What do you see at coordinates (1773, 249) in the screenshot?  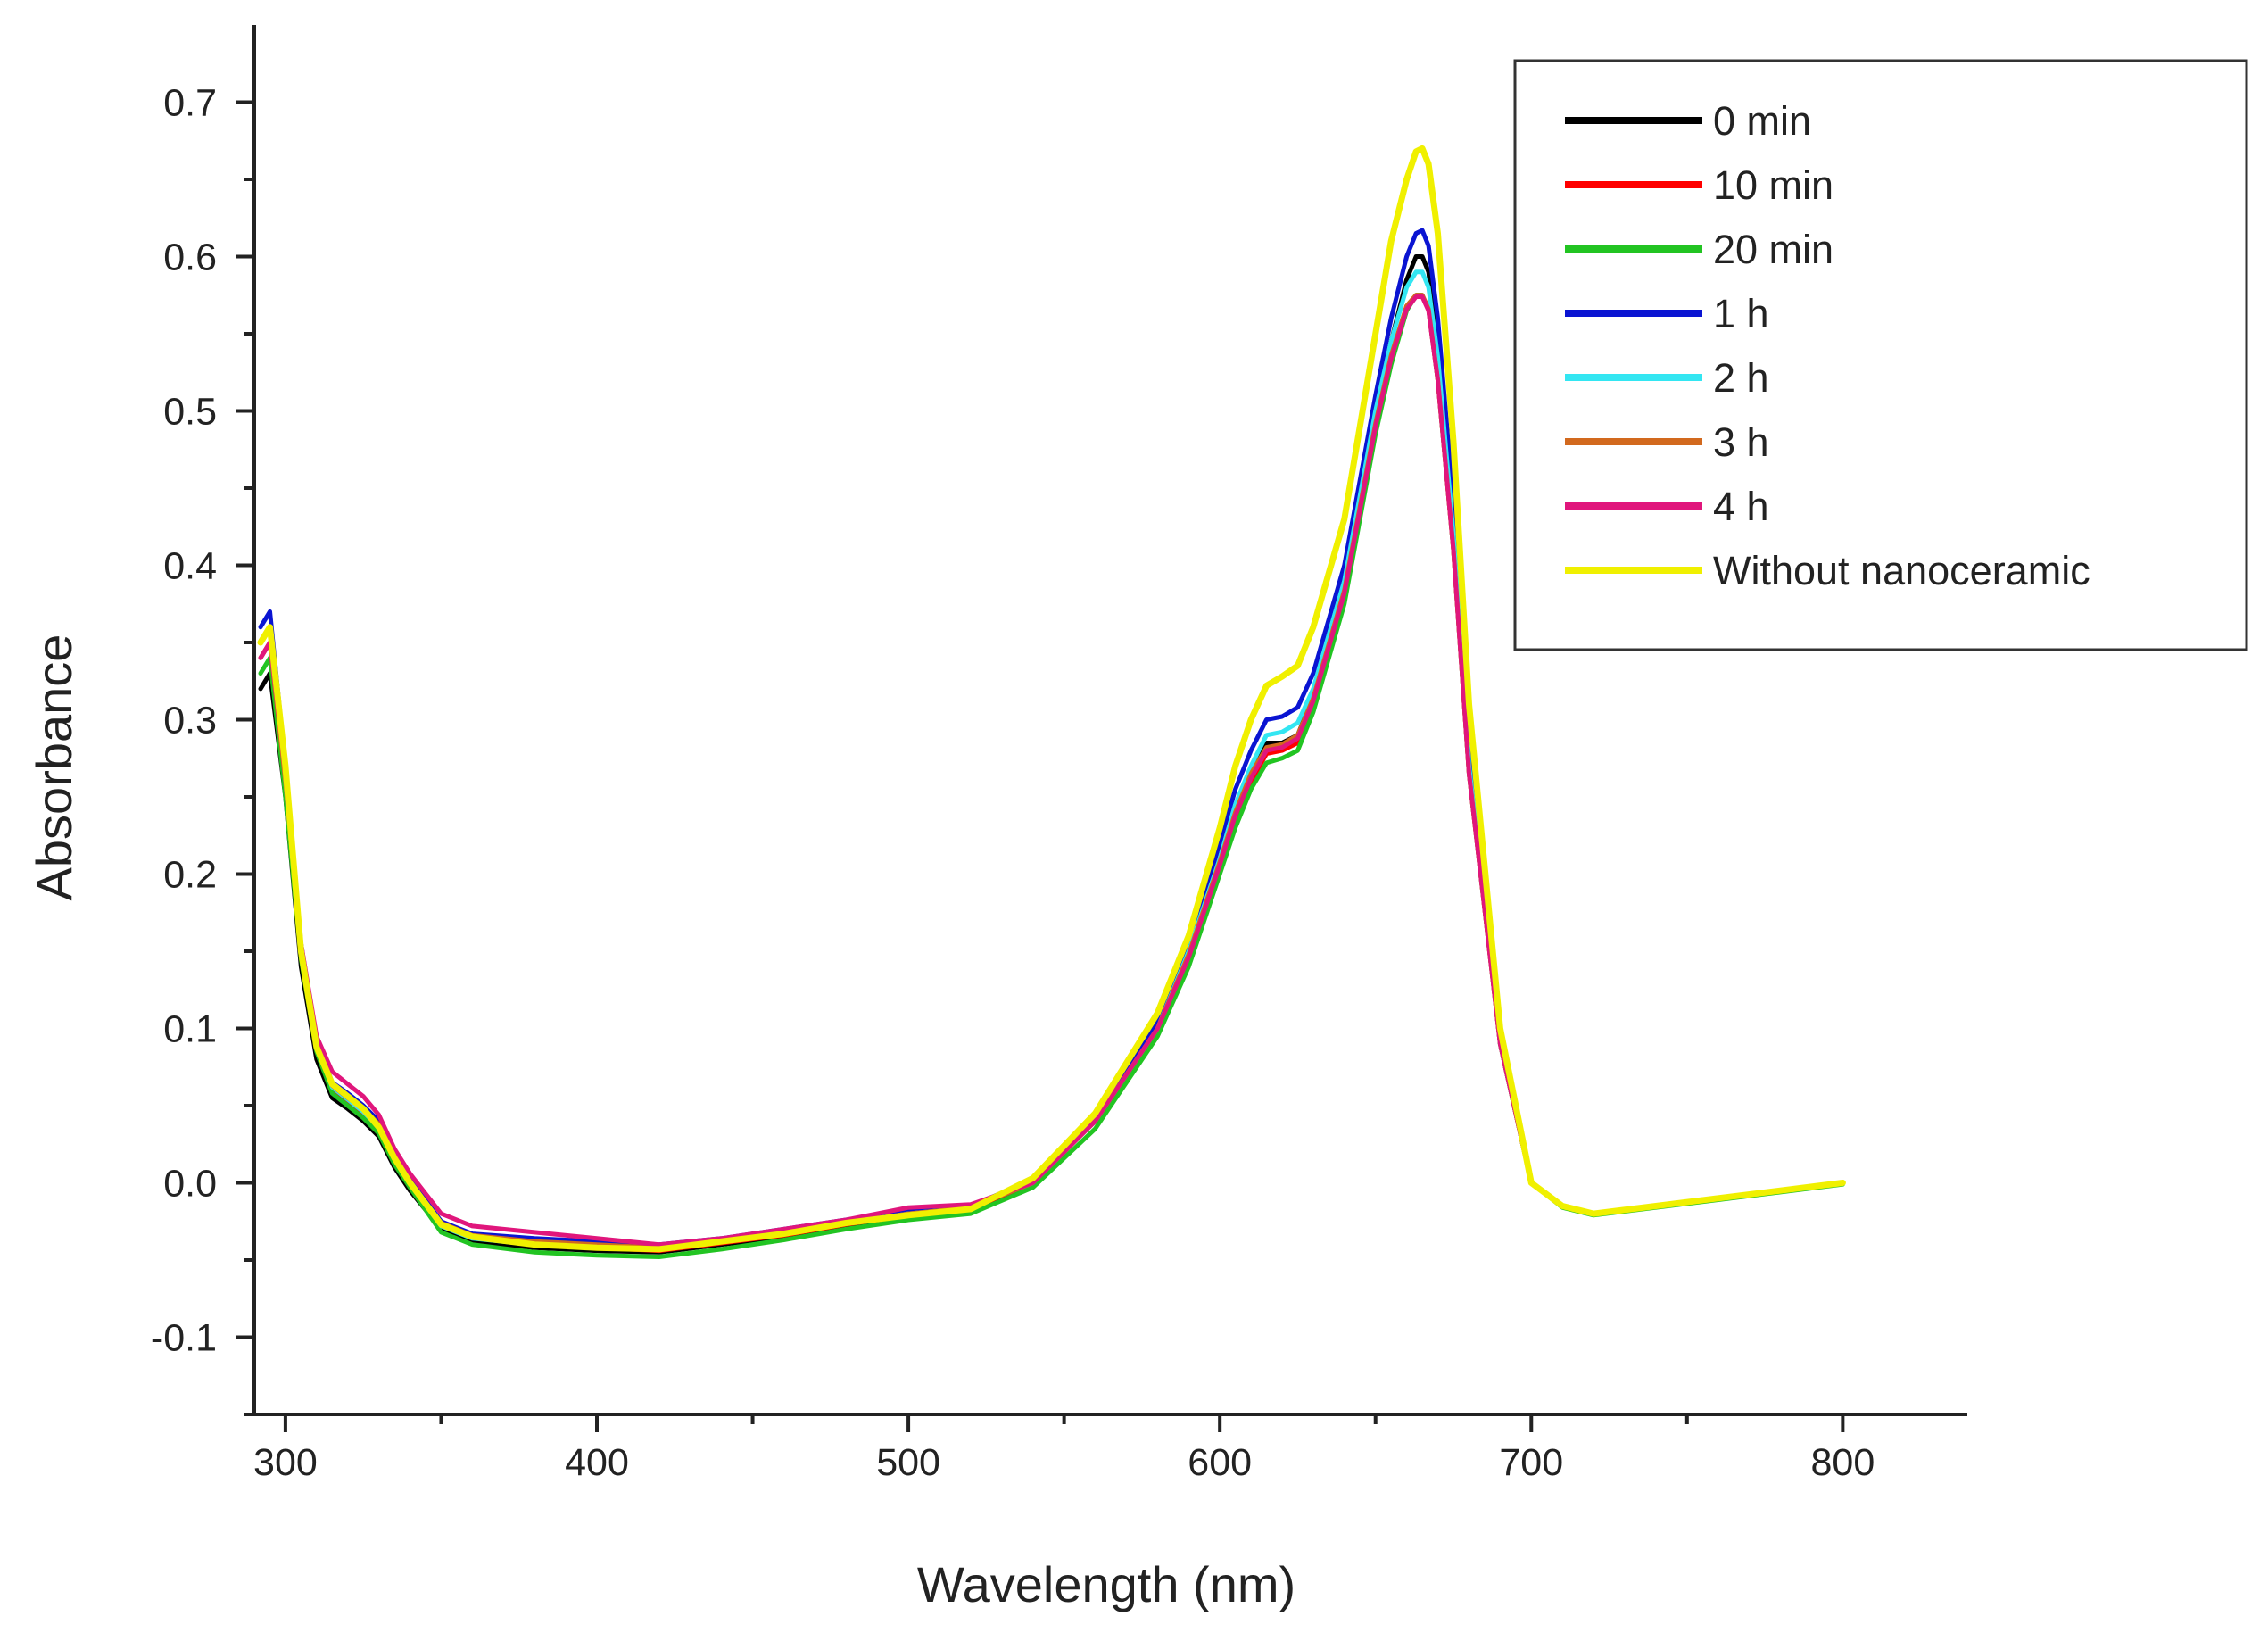 I see `legend-label-20-min: 20 min` at bounding box center [1773, 249].